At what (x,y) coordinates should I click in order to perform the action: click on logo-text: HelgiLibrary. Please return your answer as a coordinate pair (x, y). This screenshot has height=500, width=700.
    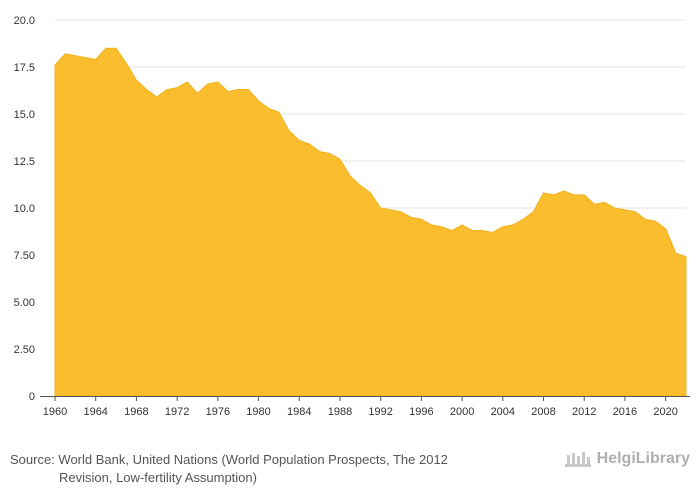
    Looking at the image, I should click on (643, 458).